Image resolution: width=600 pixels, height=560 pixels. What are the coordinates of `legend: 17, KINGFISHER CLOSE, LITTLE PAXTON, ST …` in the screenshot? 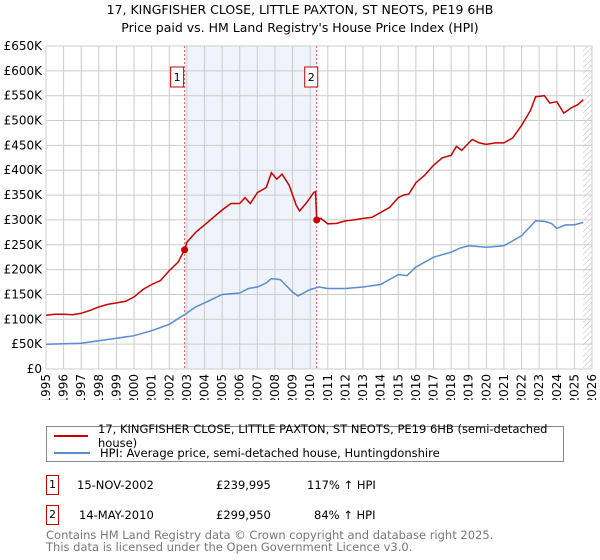 It's located at (305, 442).